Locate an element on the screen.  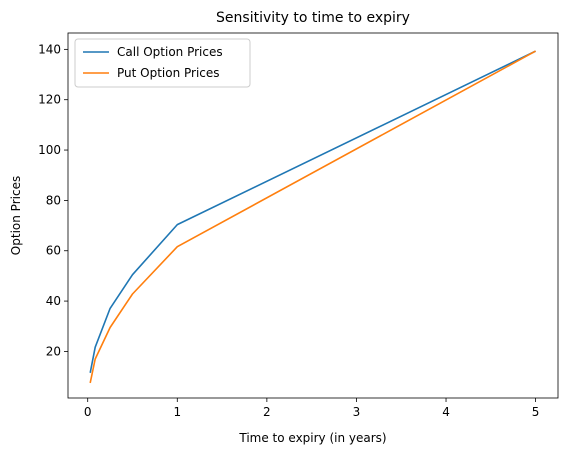
y-tick-label: 40 is located at coordinates (53, 301).